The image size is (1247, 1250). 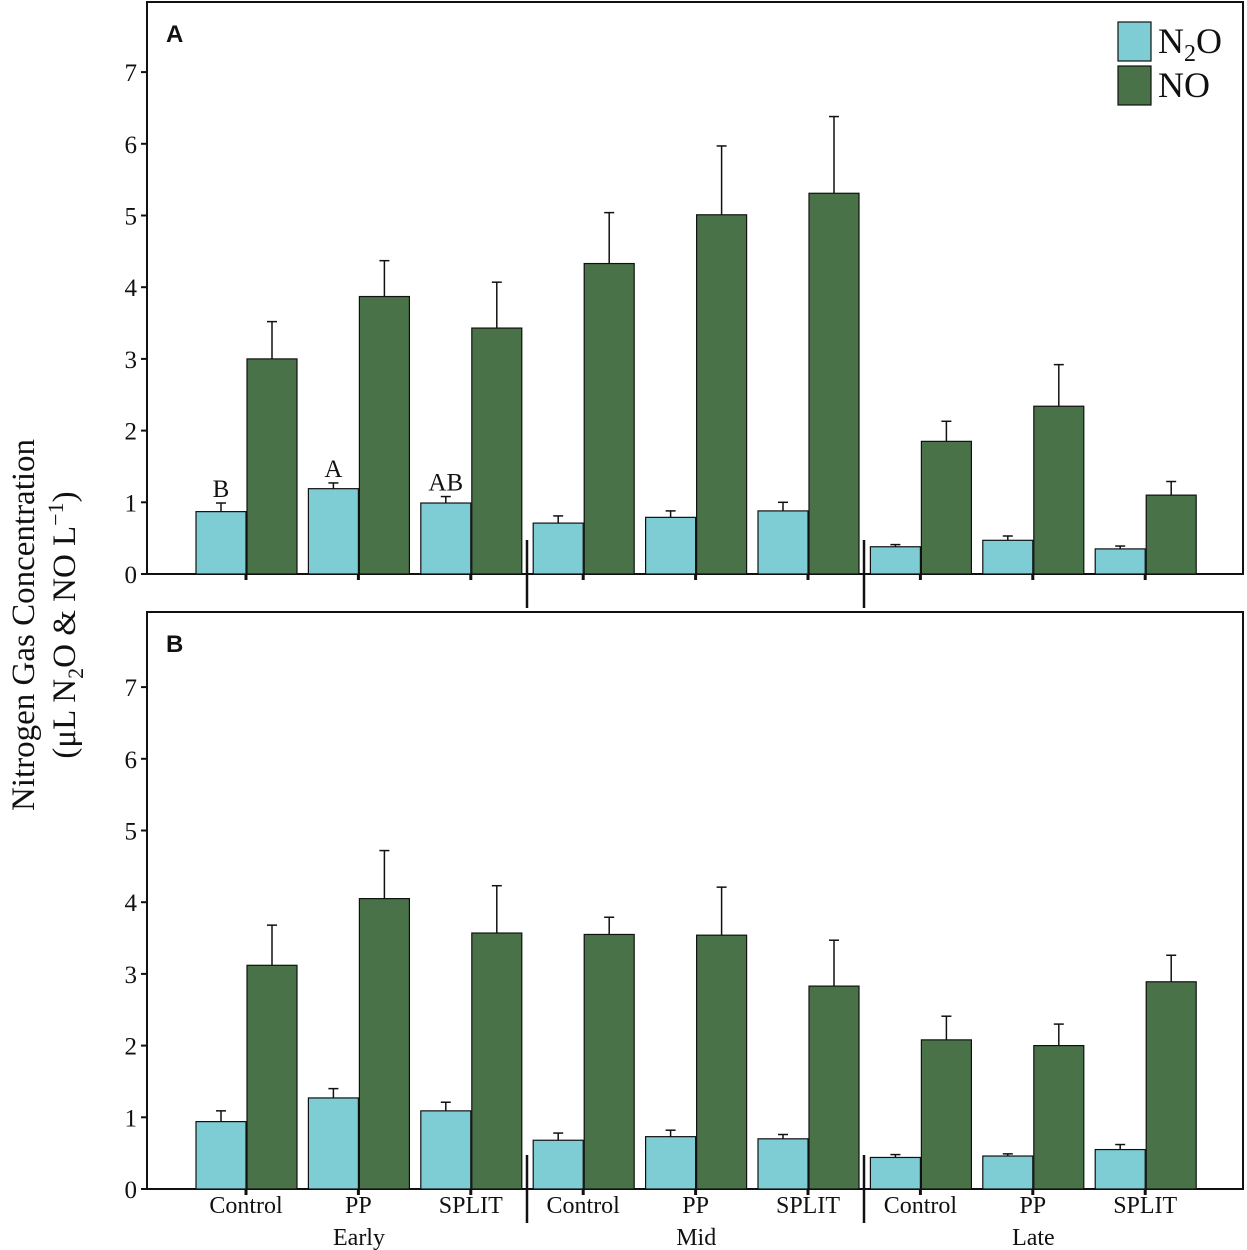 I want to click on panel-A-significance-label: B, so click(x=221, y=489).